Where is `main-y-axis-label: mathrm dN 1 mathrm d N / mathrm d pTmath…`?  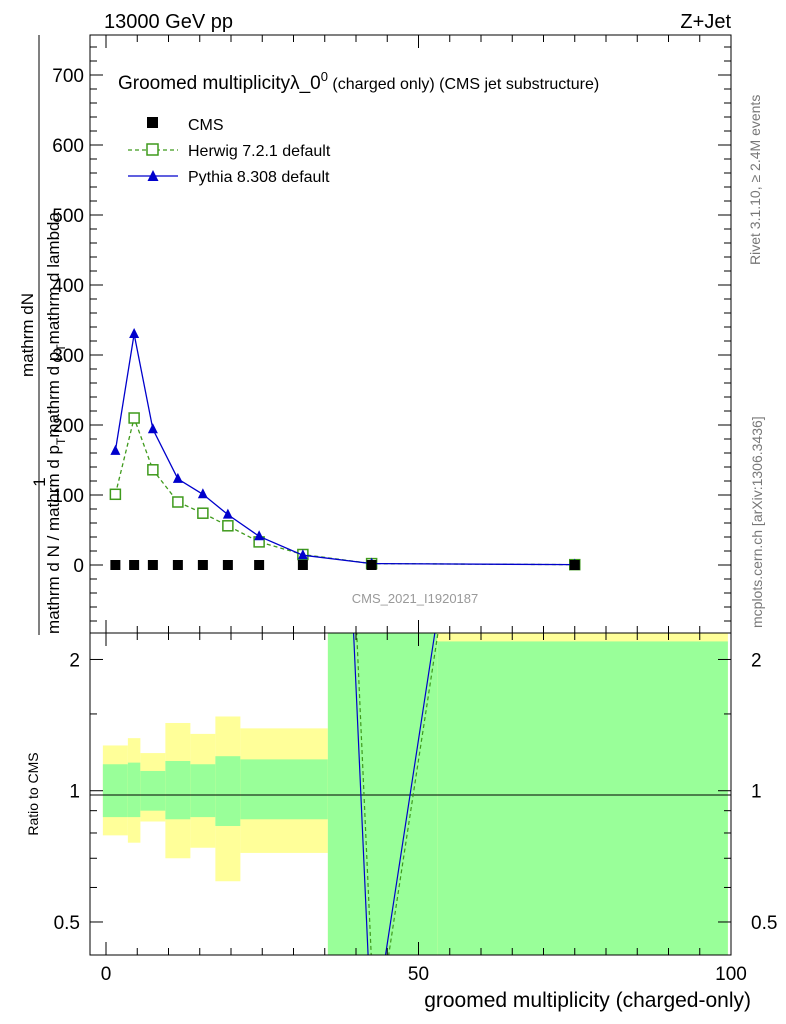
main-y-axis-label: mathrm dN 1 mathrm d N / mathrm d pTmath… is located at coordinates (43, 335).